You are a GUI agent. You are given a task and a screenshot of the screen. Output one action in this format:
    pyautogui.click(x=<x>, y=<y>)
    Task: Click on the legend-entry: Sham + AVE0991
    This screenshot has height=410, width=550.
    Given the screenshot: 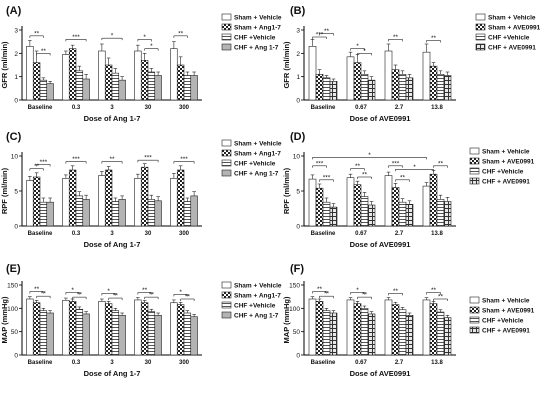 What is the action you would take?
    pyautogui.click(x=508, y=311)
    